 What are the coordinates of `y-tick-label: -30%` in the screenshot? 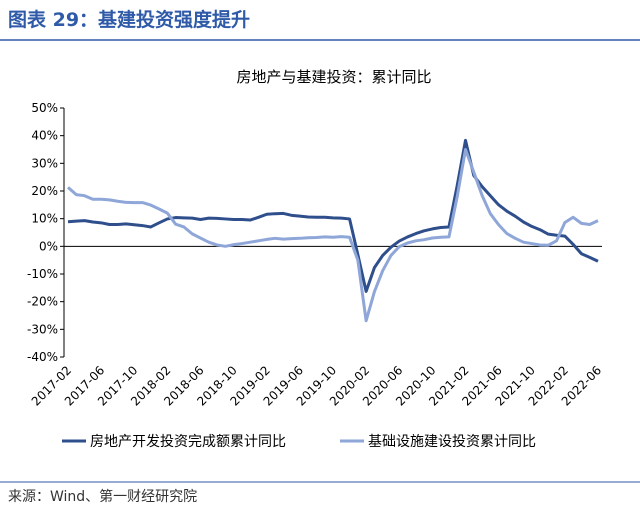 It's located at (42, 329).